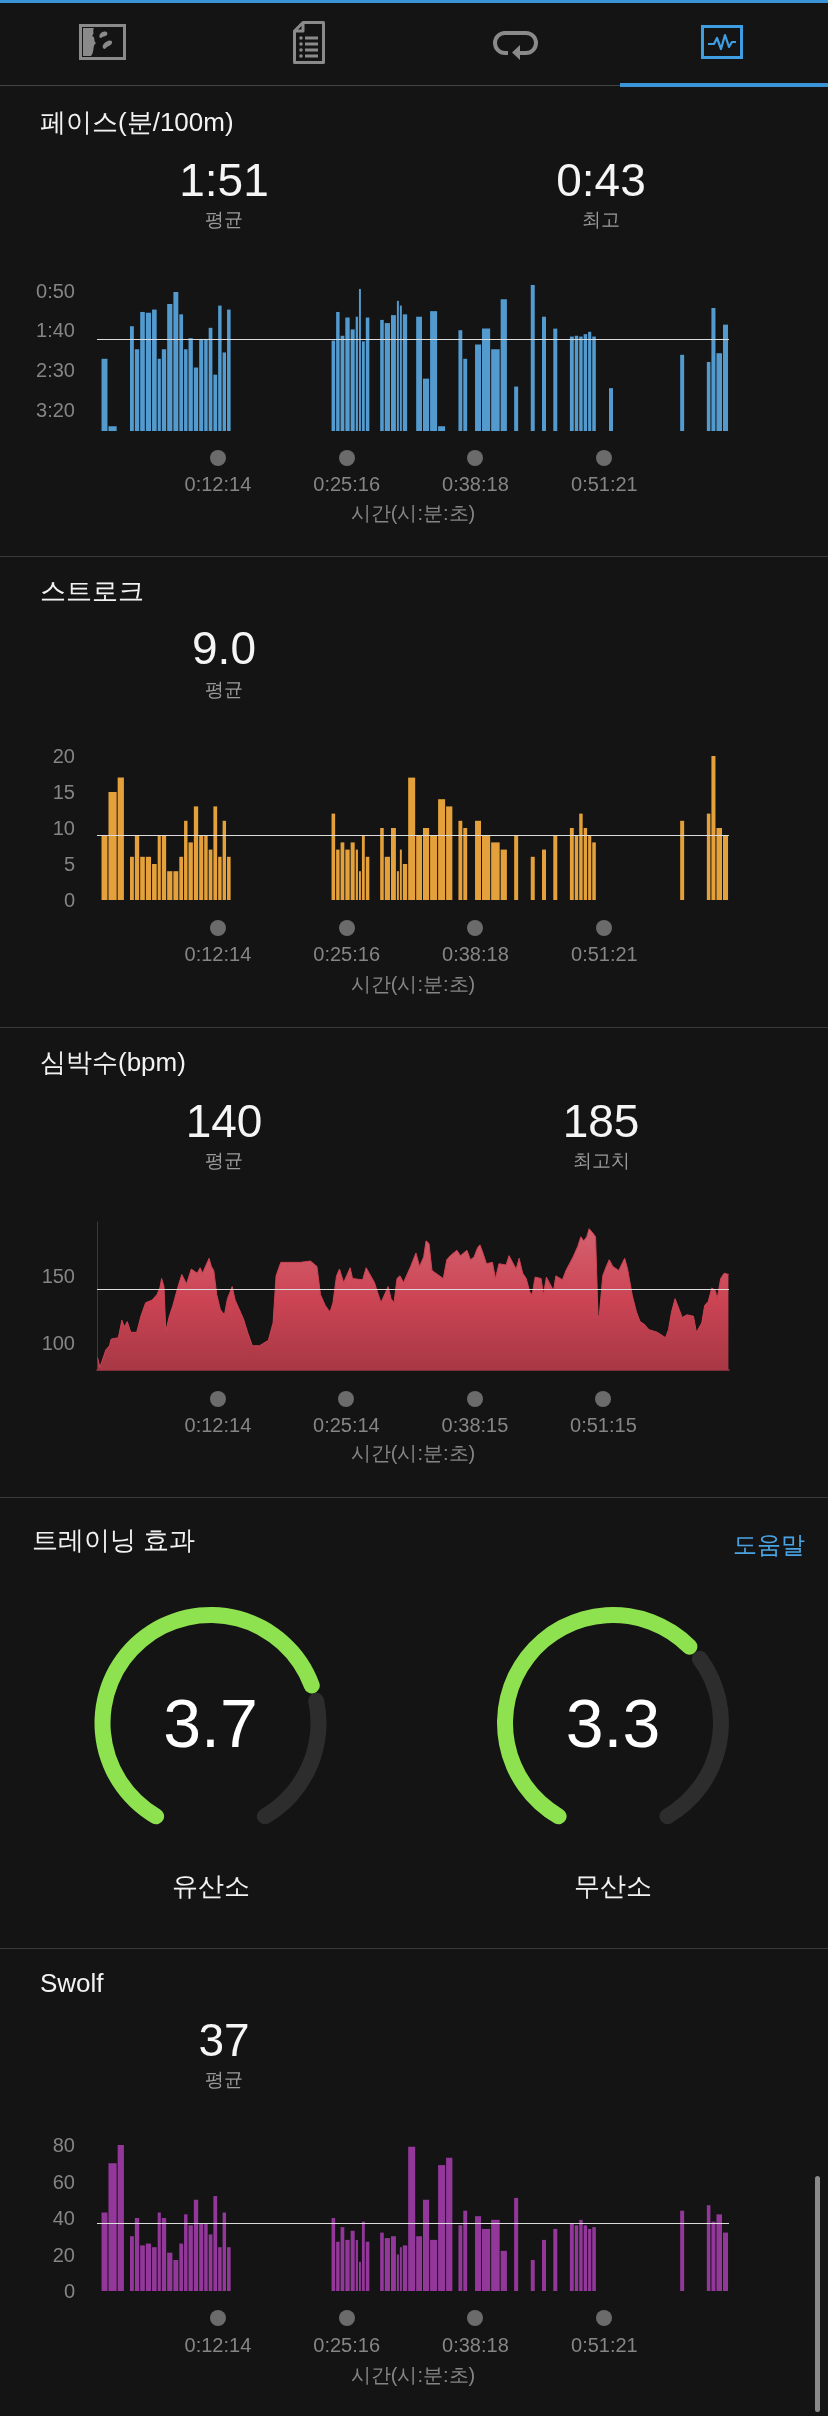 This screenshot has width=828, height=2416. I want to click on y-tick-label: 100, so click(58, 1343).